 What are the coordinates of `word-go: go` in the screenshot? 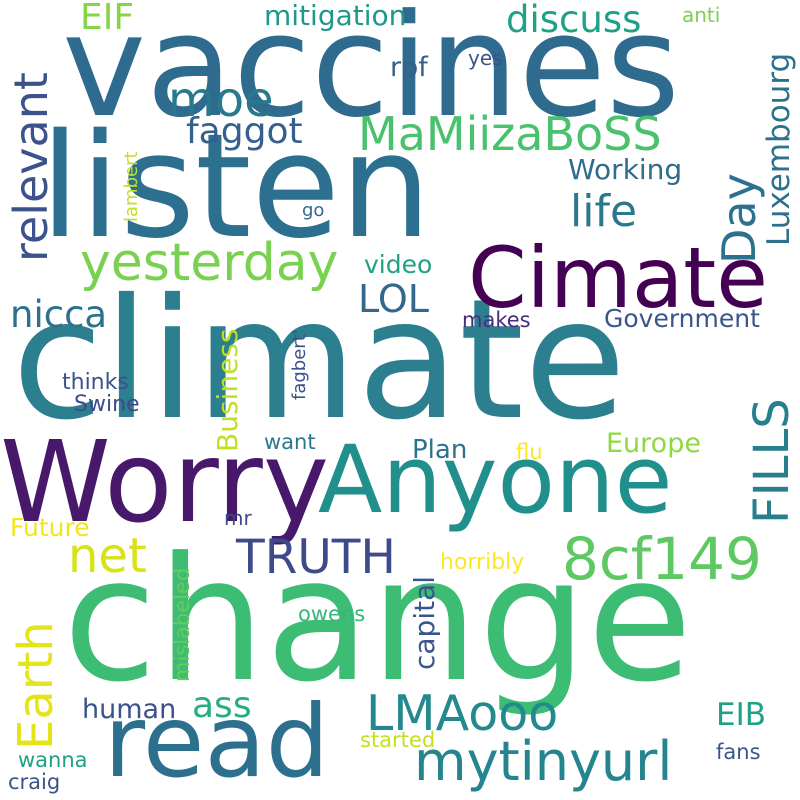 It's located at (313, 210).